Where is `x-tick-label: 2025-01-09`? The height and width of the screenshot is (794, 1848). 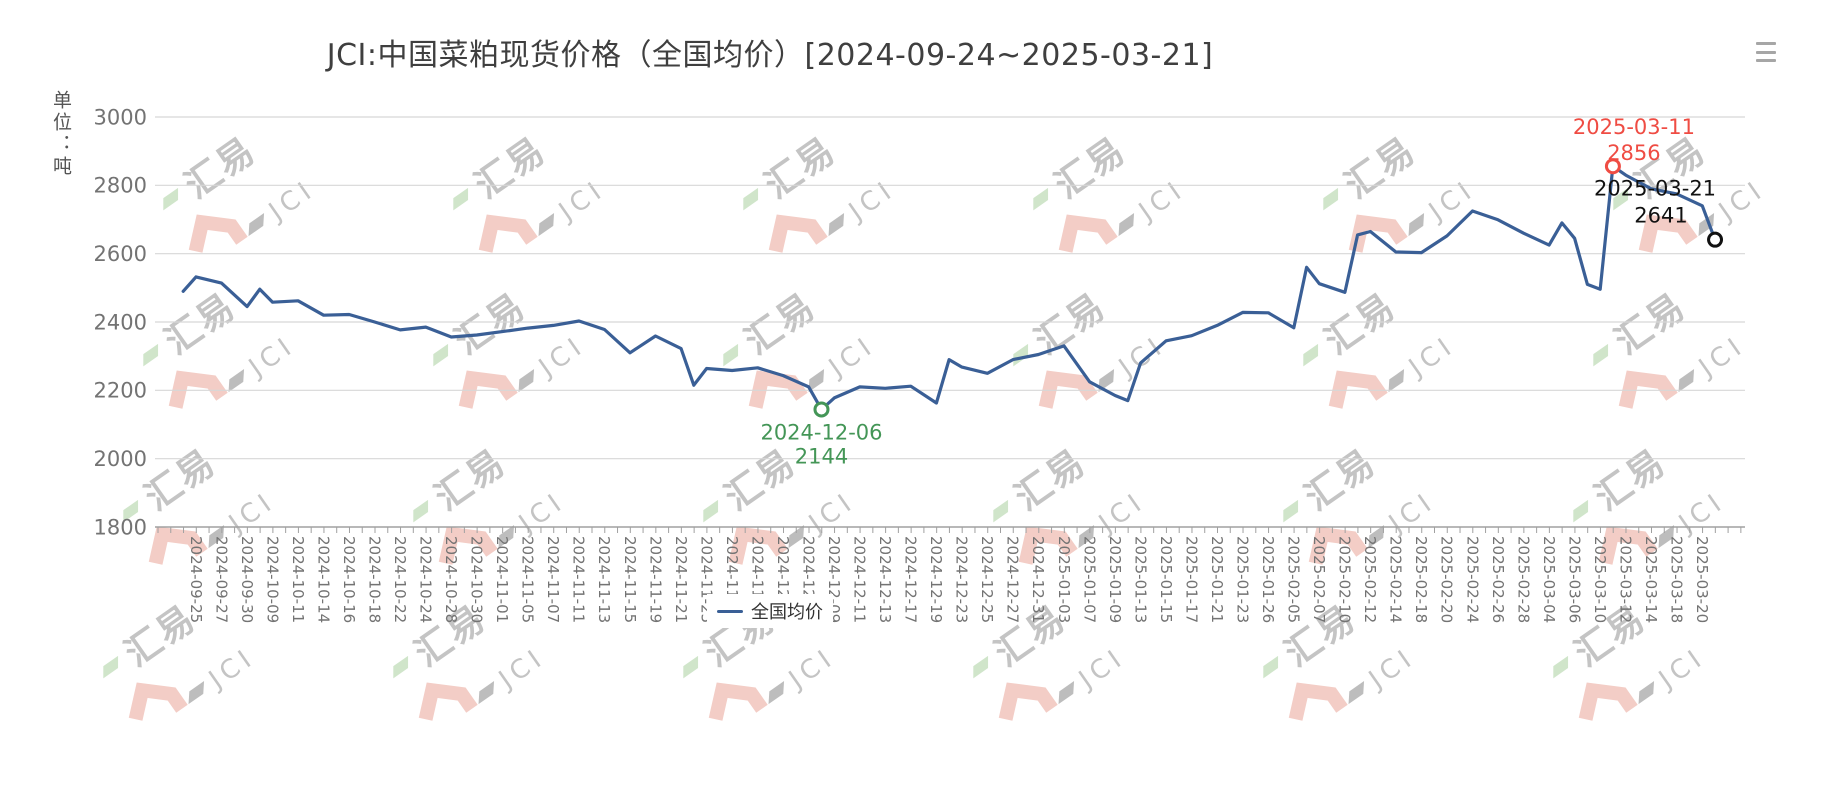
x-tick-label: 2025-01-09 is located at coordinates (1115, 579).